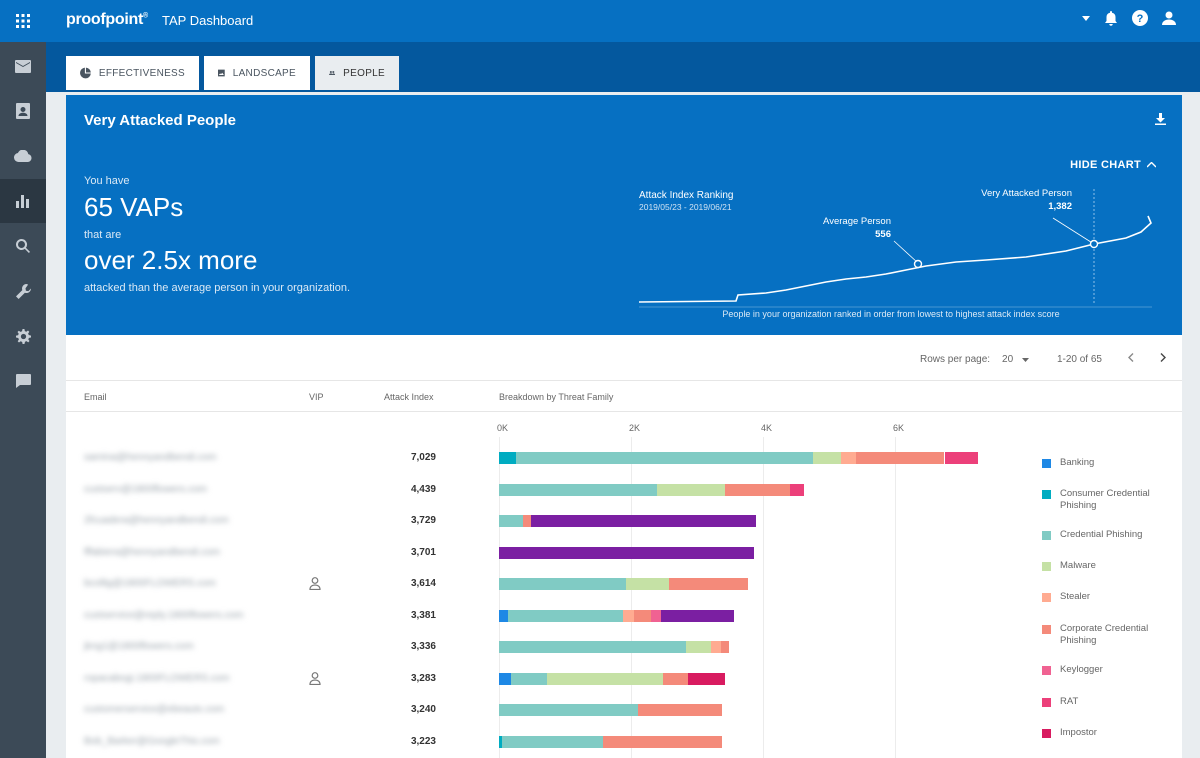  I want to click on email-cell: custservice@reply.1800flowers.com, so click(164, 615).